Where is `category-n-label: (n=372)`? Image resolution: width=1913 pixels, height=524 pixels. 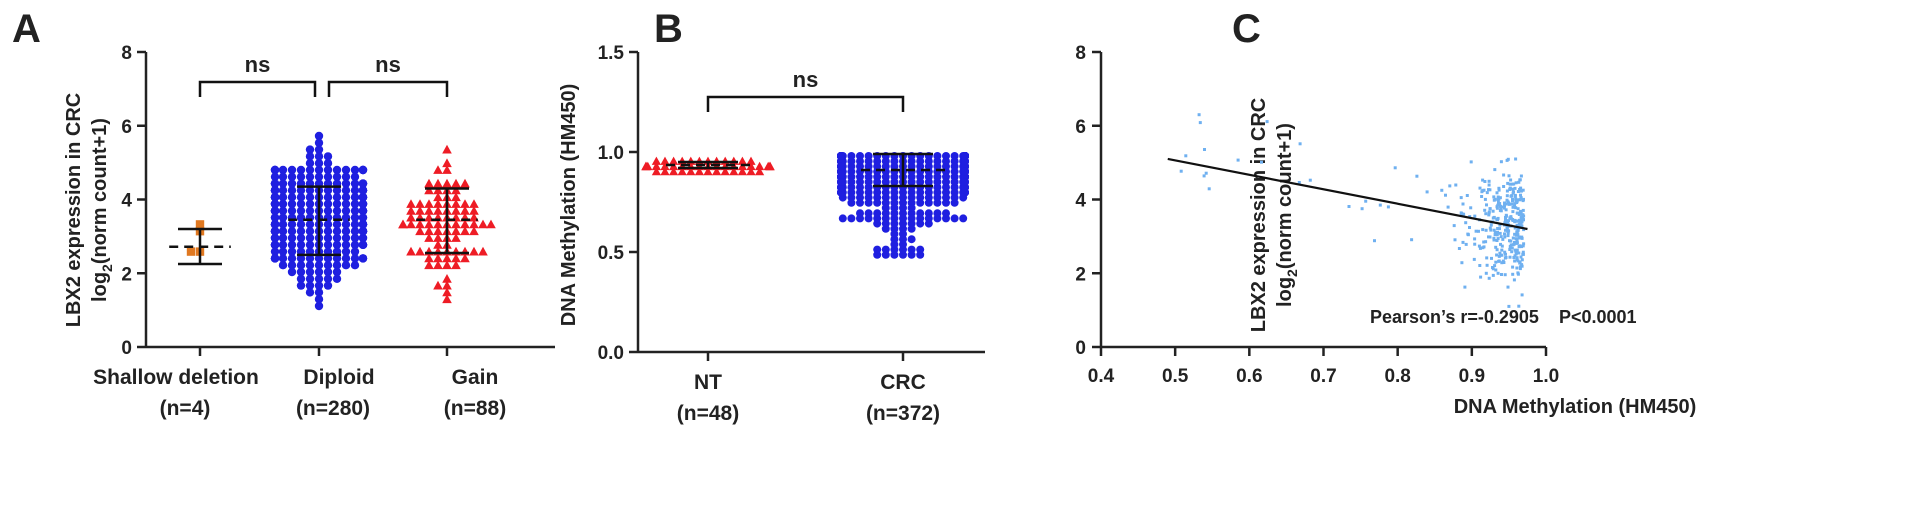 category-n-label: (n=372) is located at coordinates (903, 413).